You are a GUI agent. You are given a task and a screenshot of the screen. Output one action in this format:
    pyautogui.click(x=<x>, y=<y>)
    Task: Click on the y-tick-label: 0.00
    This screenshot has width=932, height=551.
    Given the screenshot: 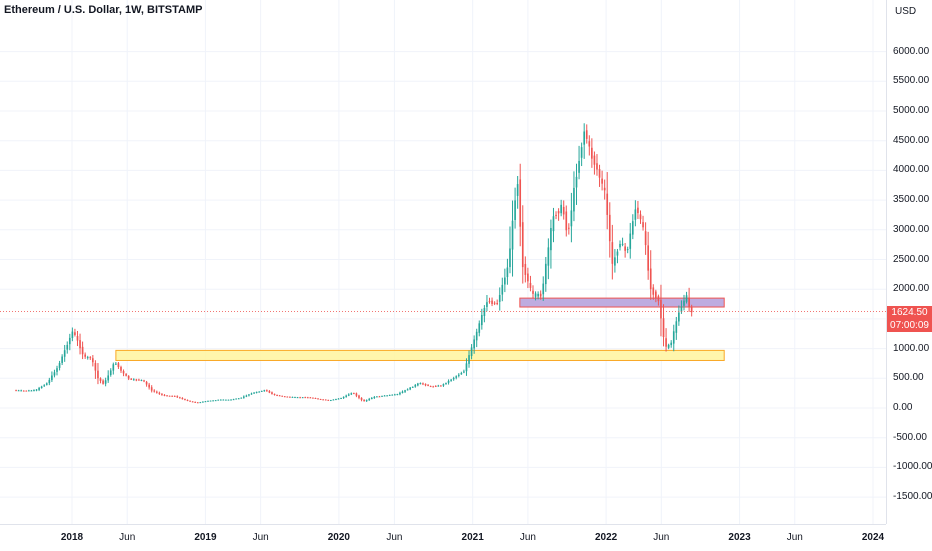 What is the action you would take?
    pyautogui.click(x=903, y=407)
    